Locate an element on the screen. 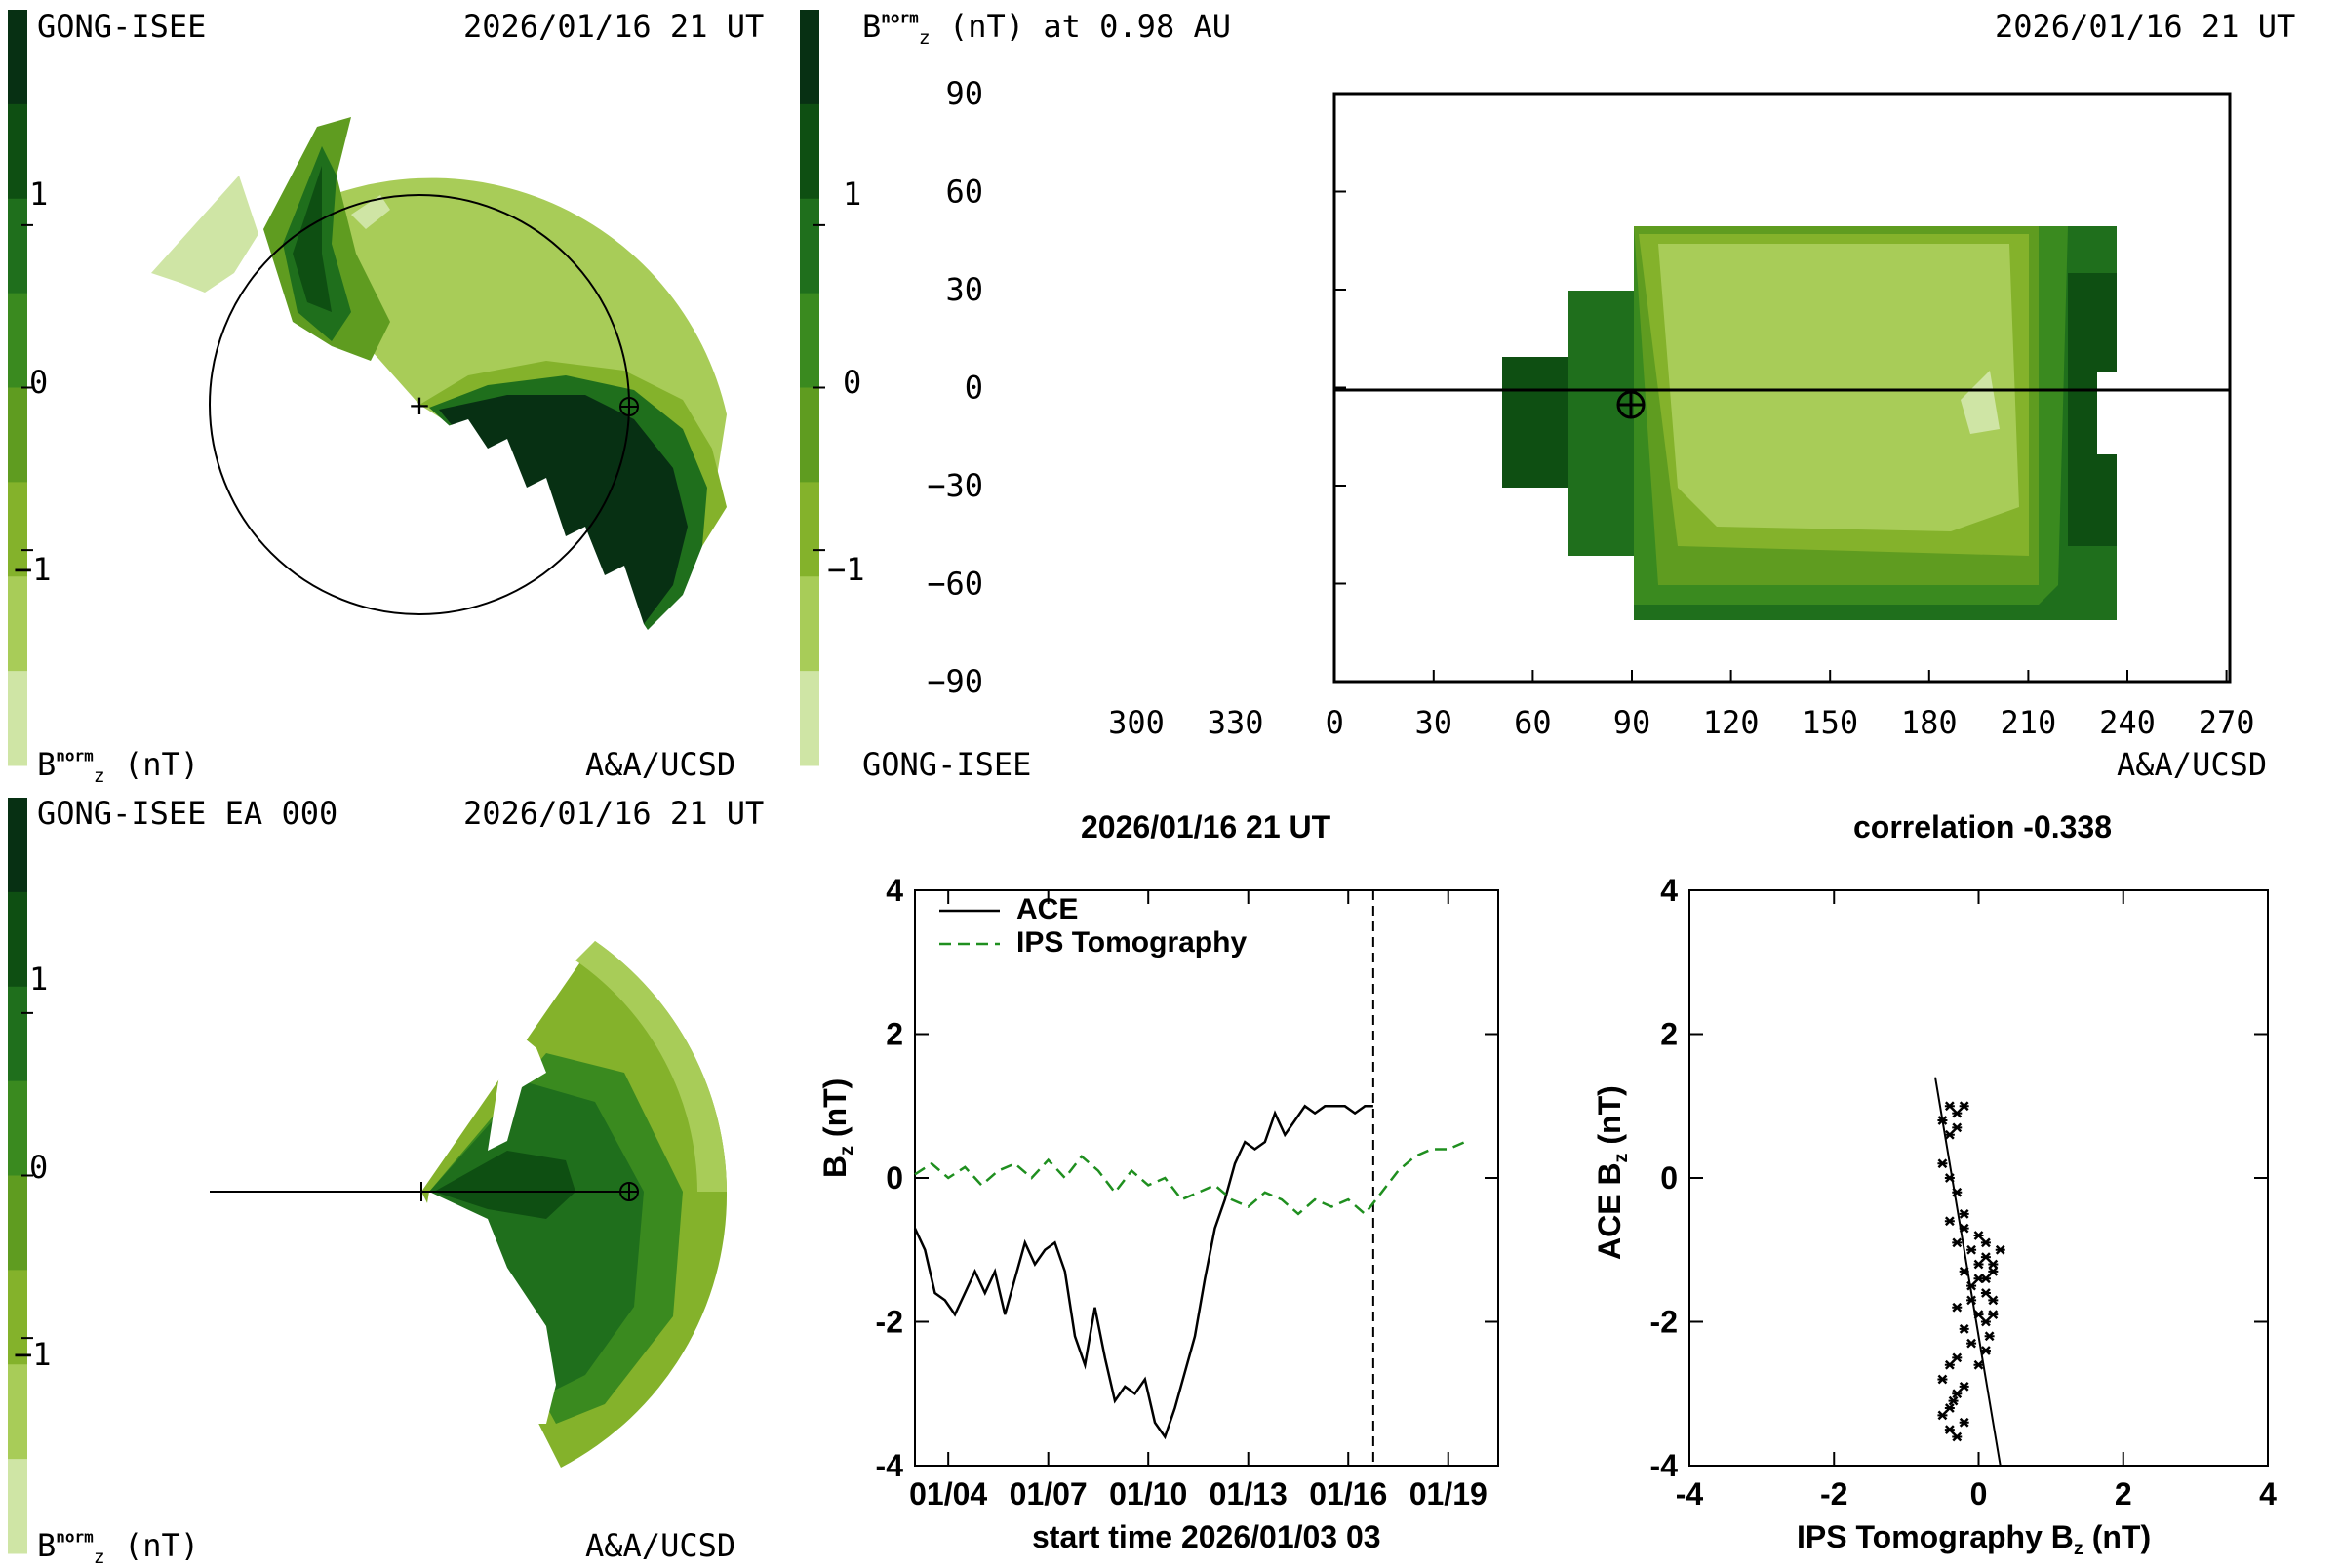 This screenshot has height=1568, width=2341. tr-bar-tick-0: 0 is located at coordinates (852, 382).